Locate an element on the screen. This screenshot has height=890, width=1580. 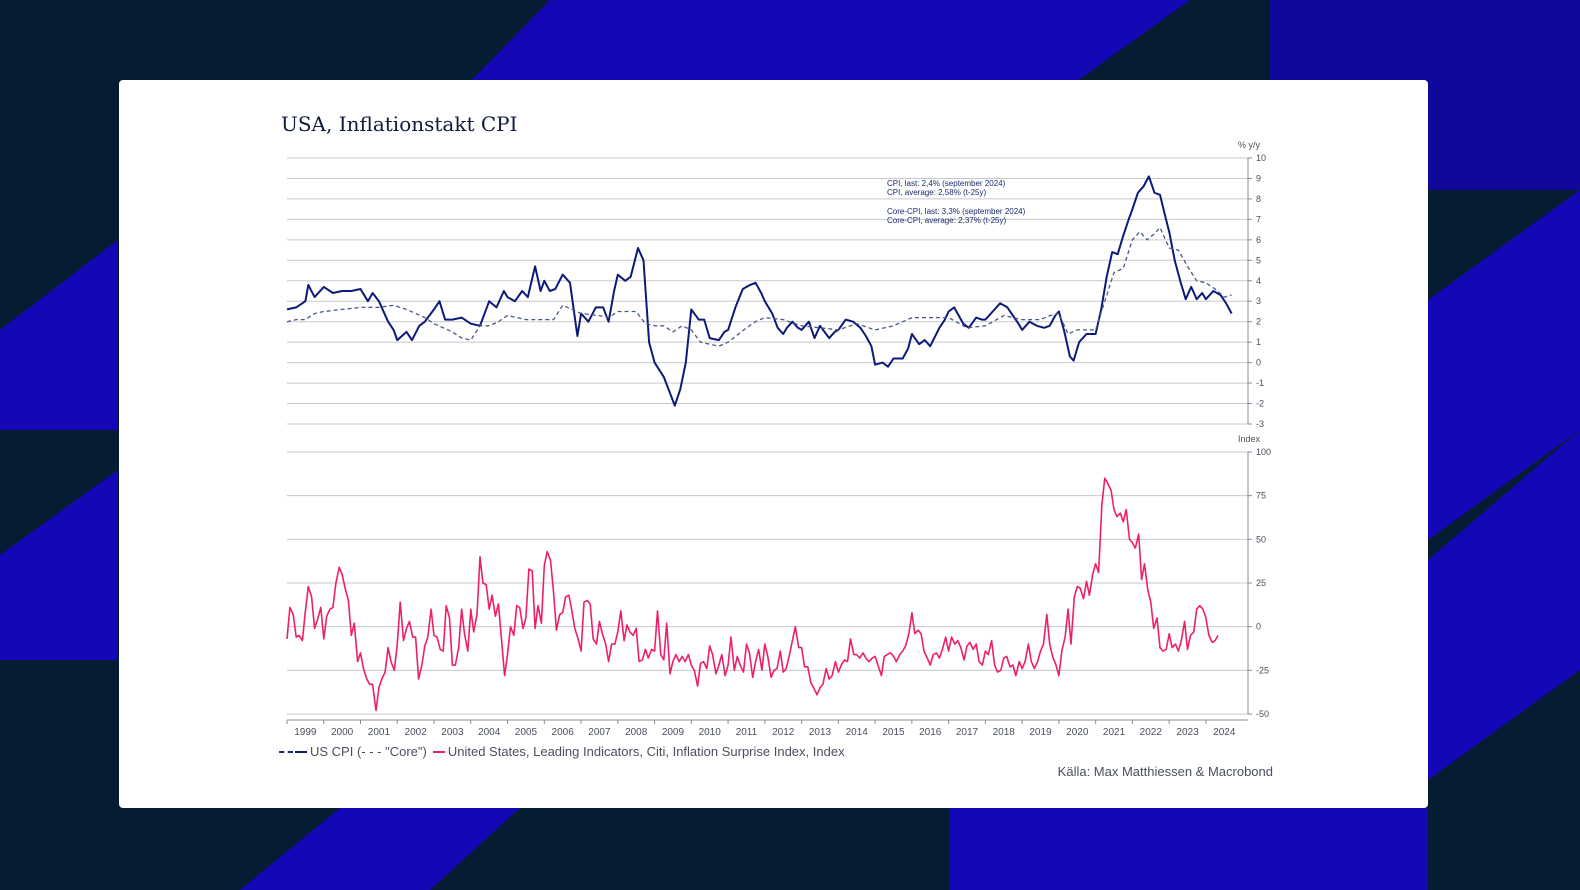
surprise-panel-ytick-label: 75 is located at coordinates (1261, 496).